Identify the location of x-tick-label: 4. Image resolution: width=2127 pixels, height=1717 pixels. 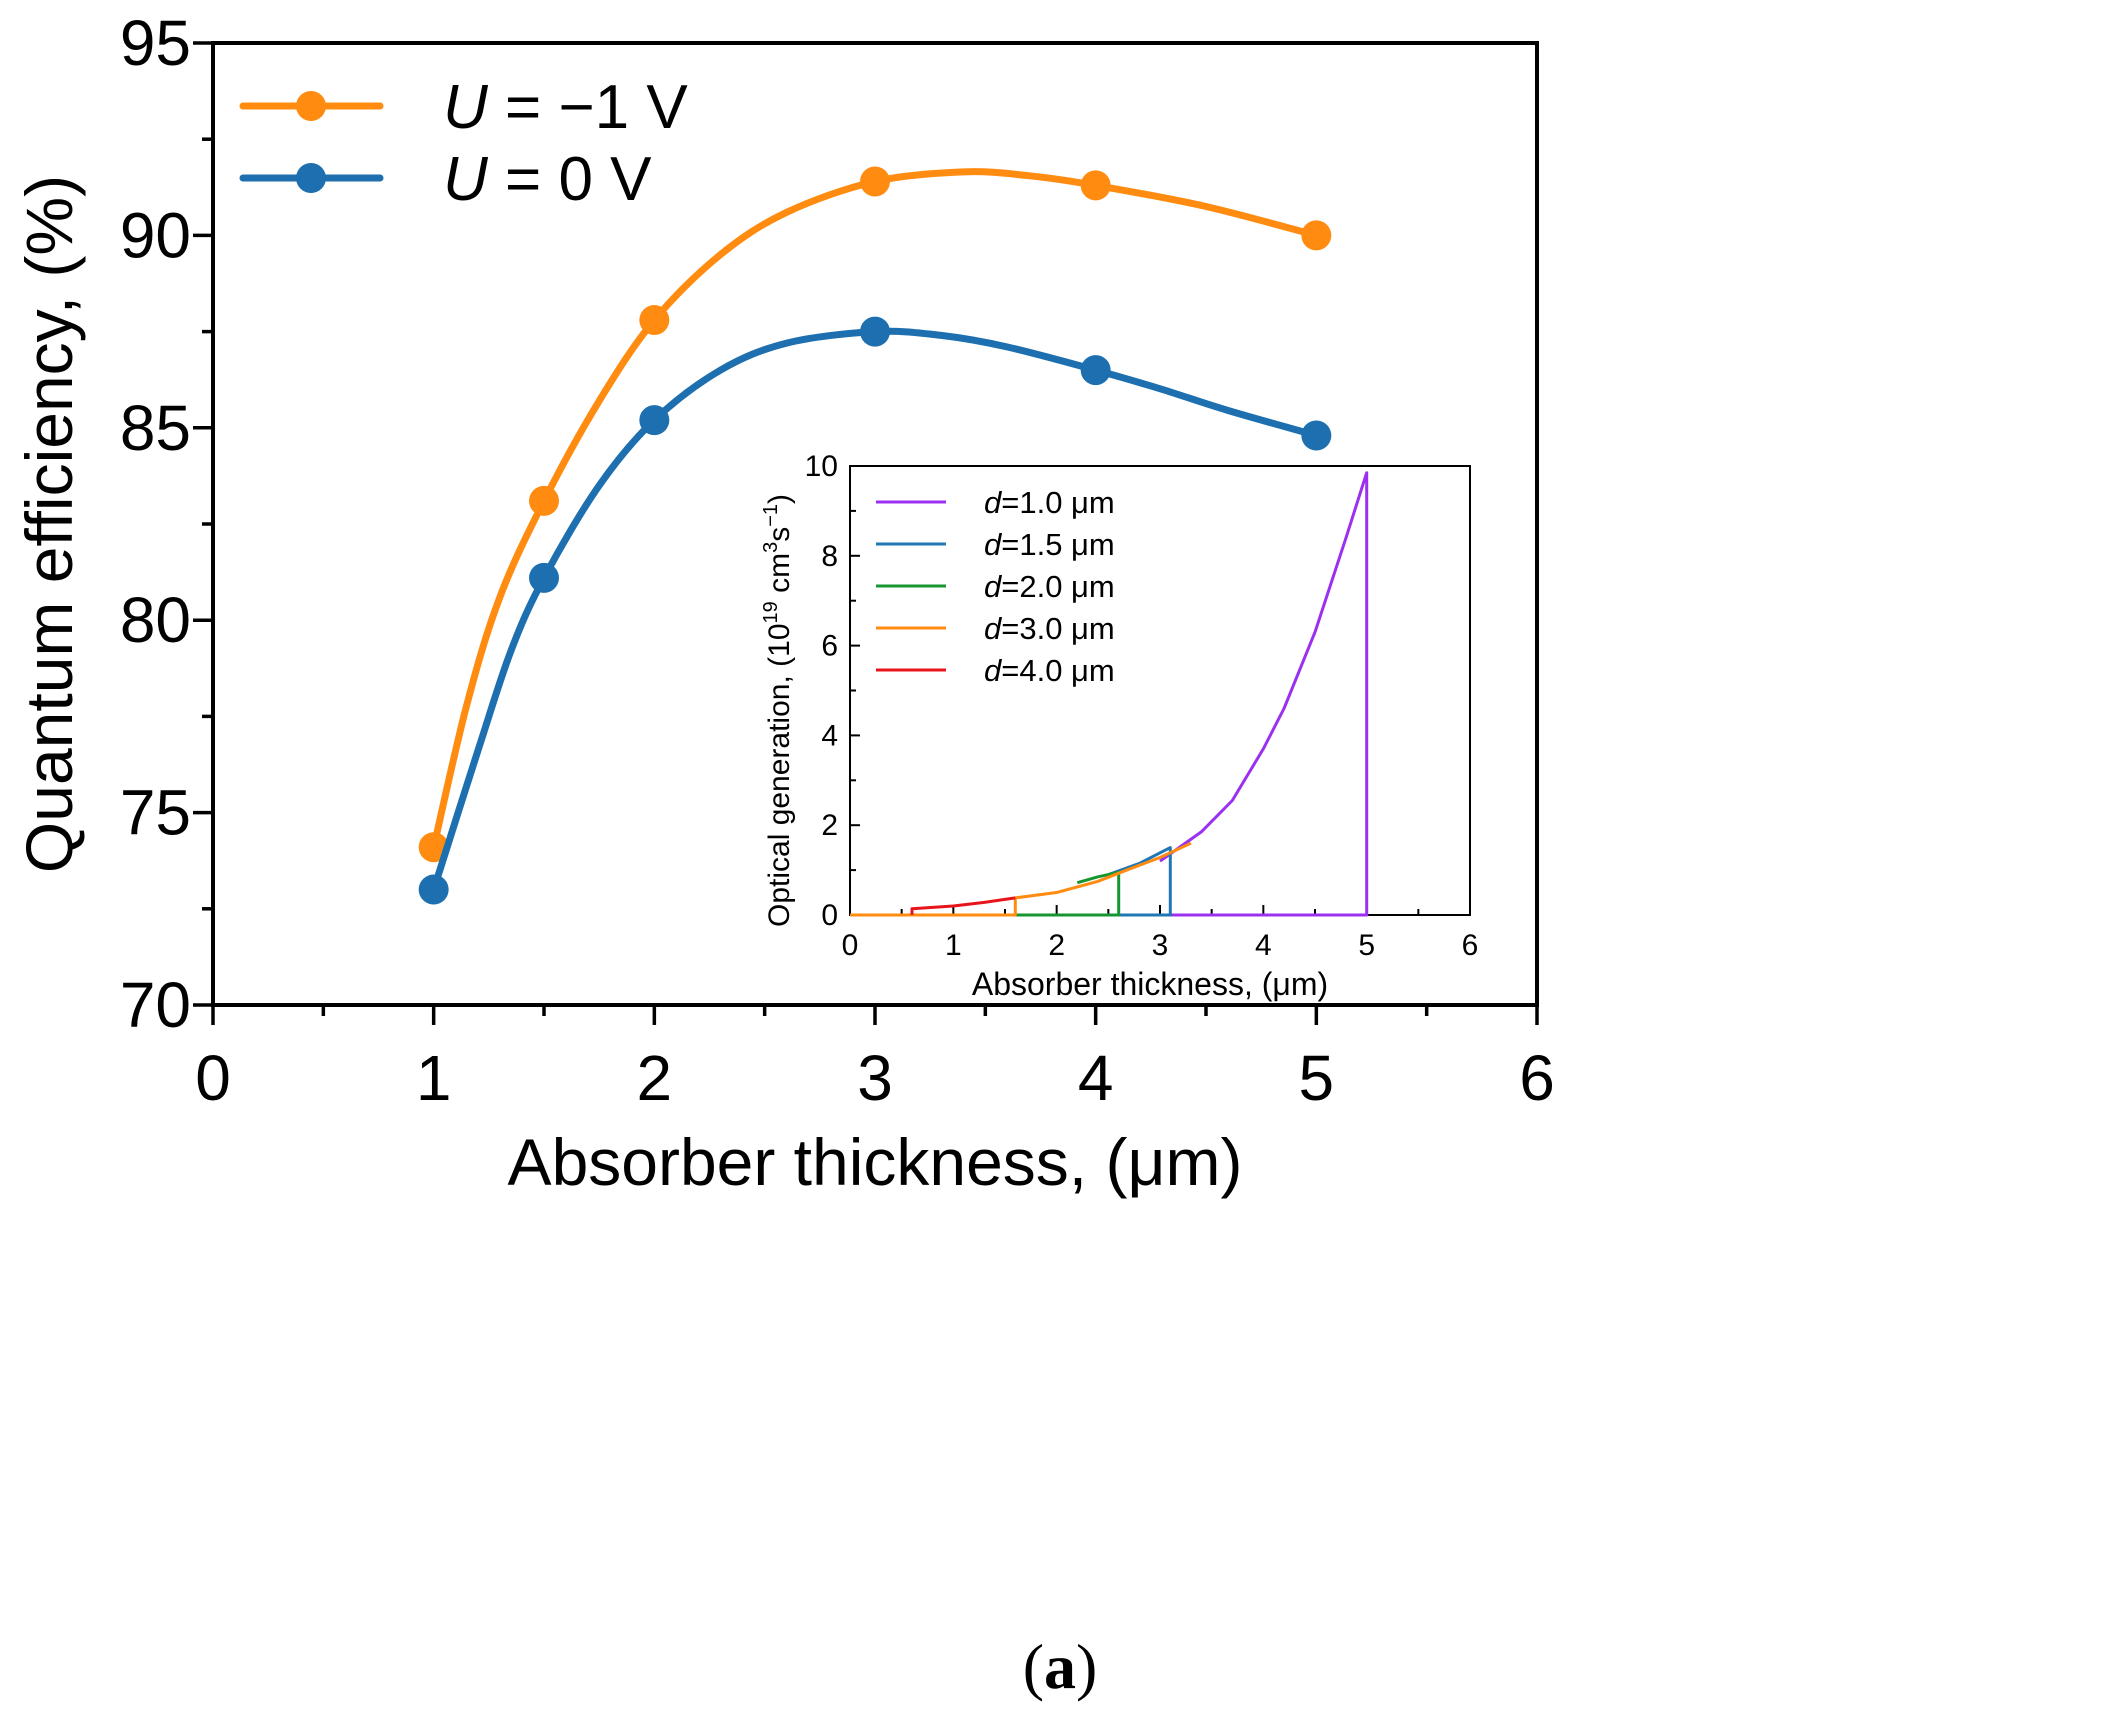
(1096, 1078).